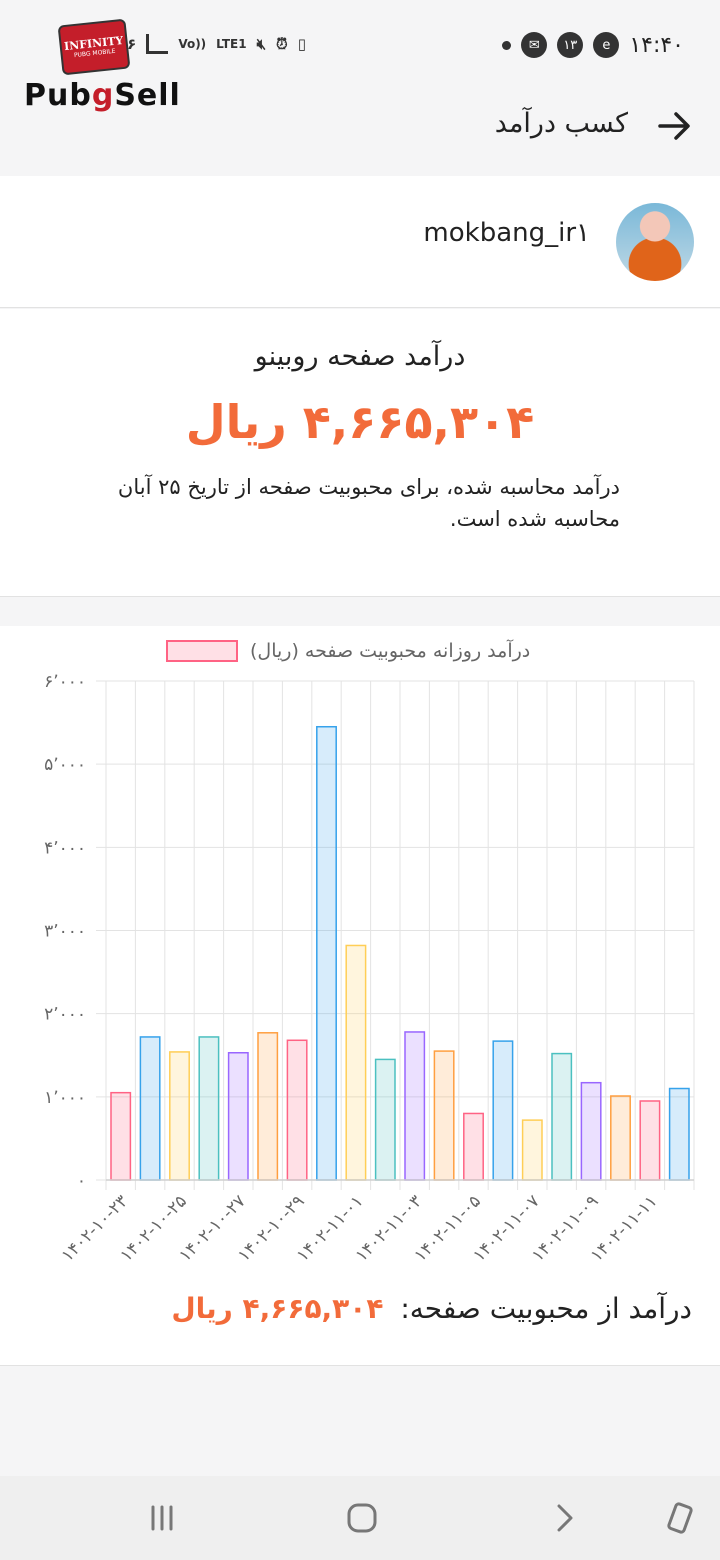 The width and height of the screenshot is (720, 1560). I want to click on brand-part-a: Pub, so click(58, 95).